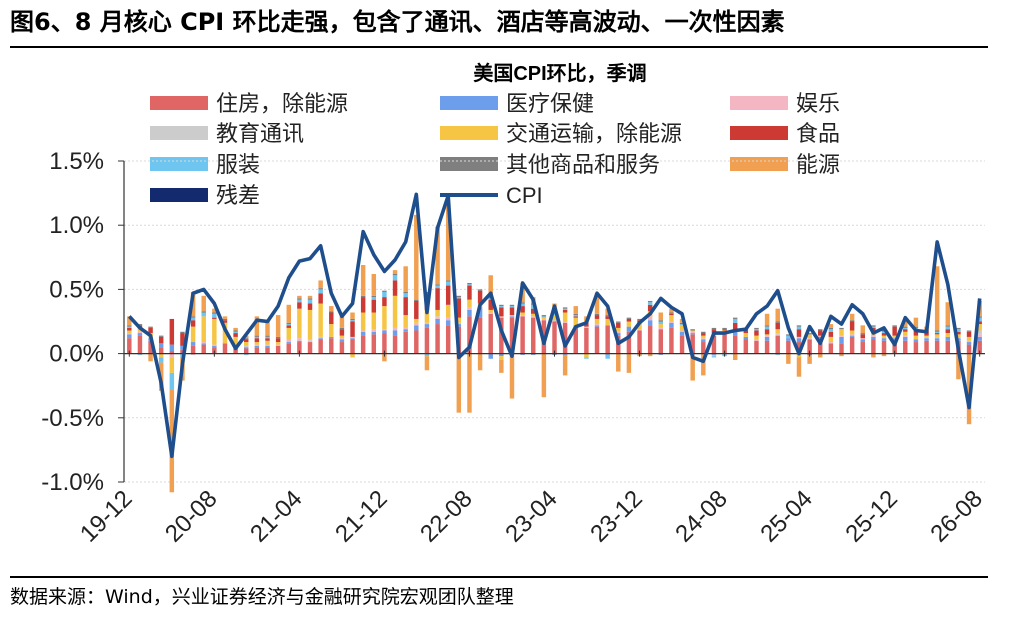 This screenshot has height=620, width=1014. I want to click on legend-swatch, so click(759, 133).